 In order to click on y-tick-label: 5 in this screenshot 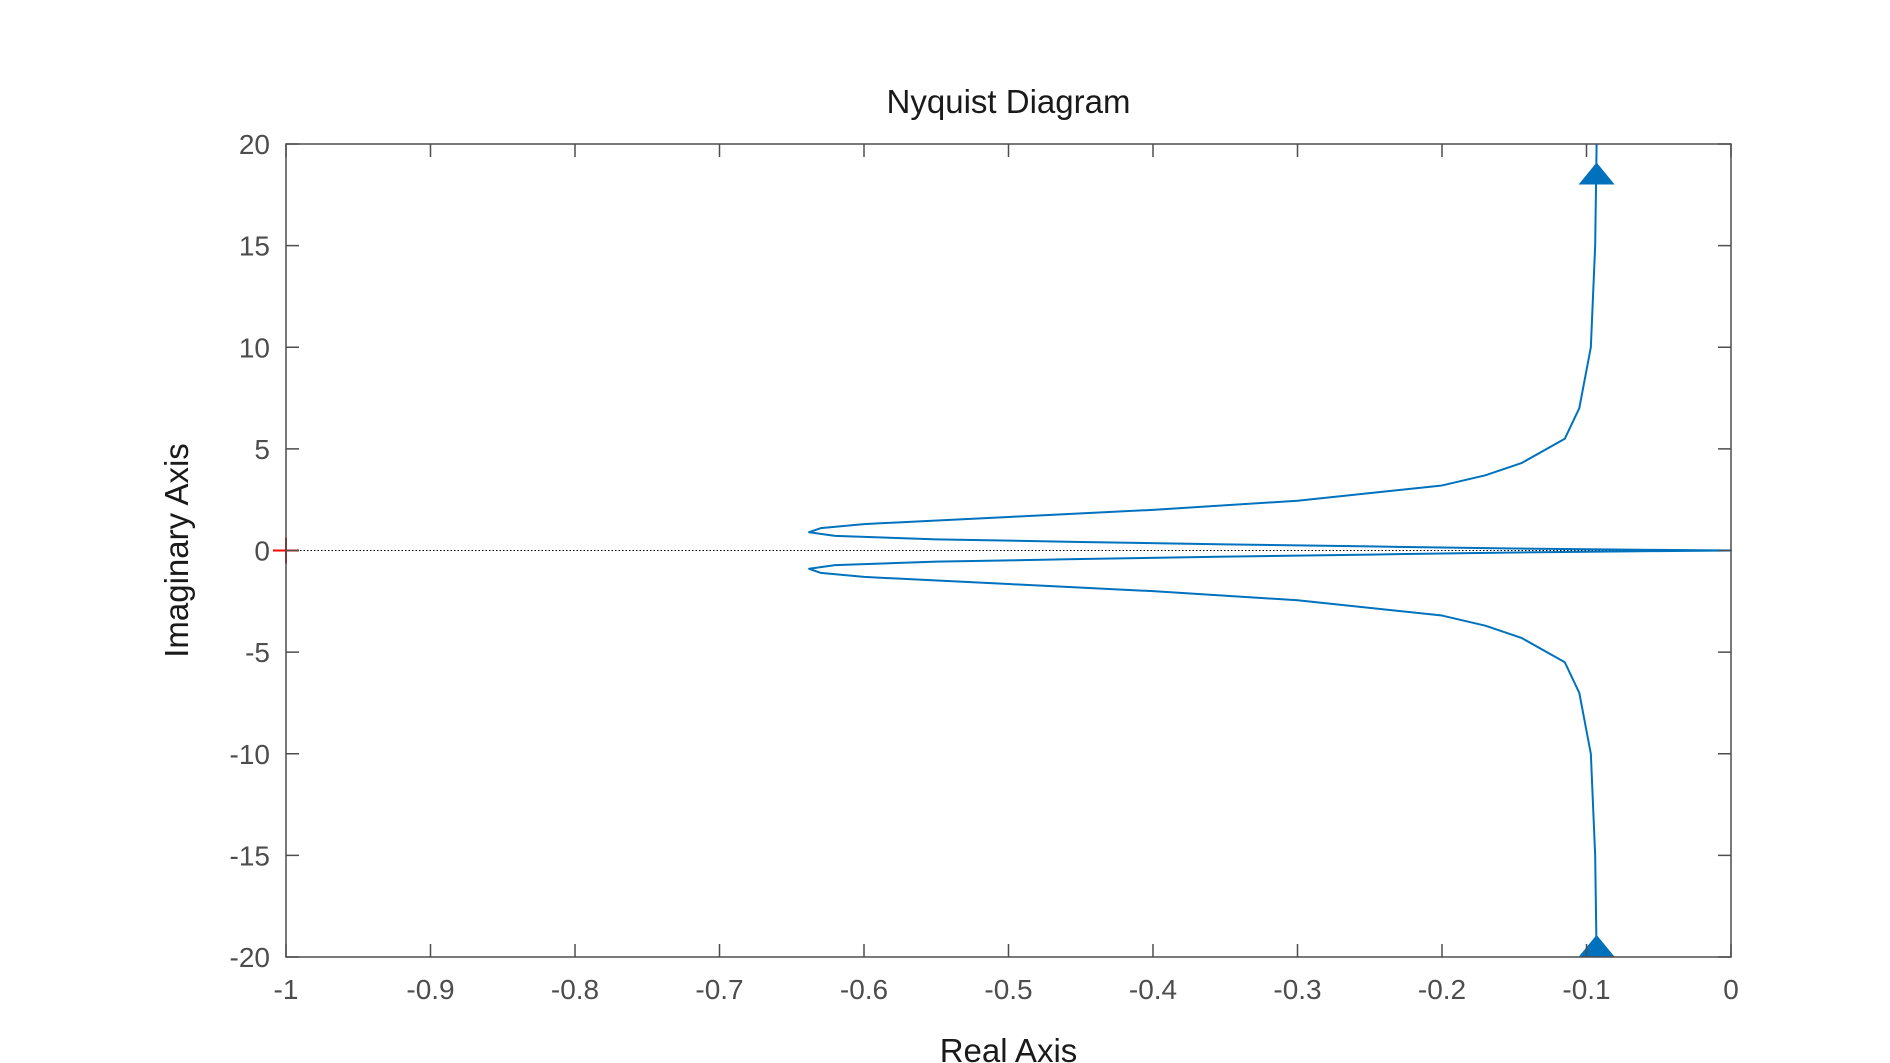, I will do `click(262, 449)`.